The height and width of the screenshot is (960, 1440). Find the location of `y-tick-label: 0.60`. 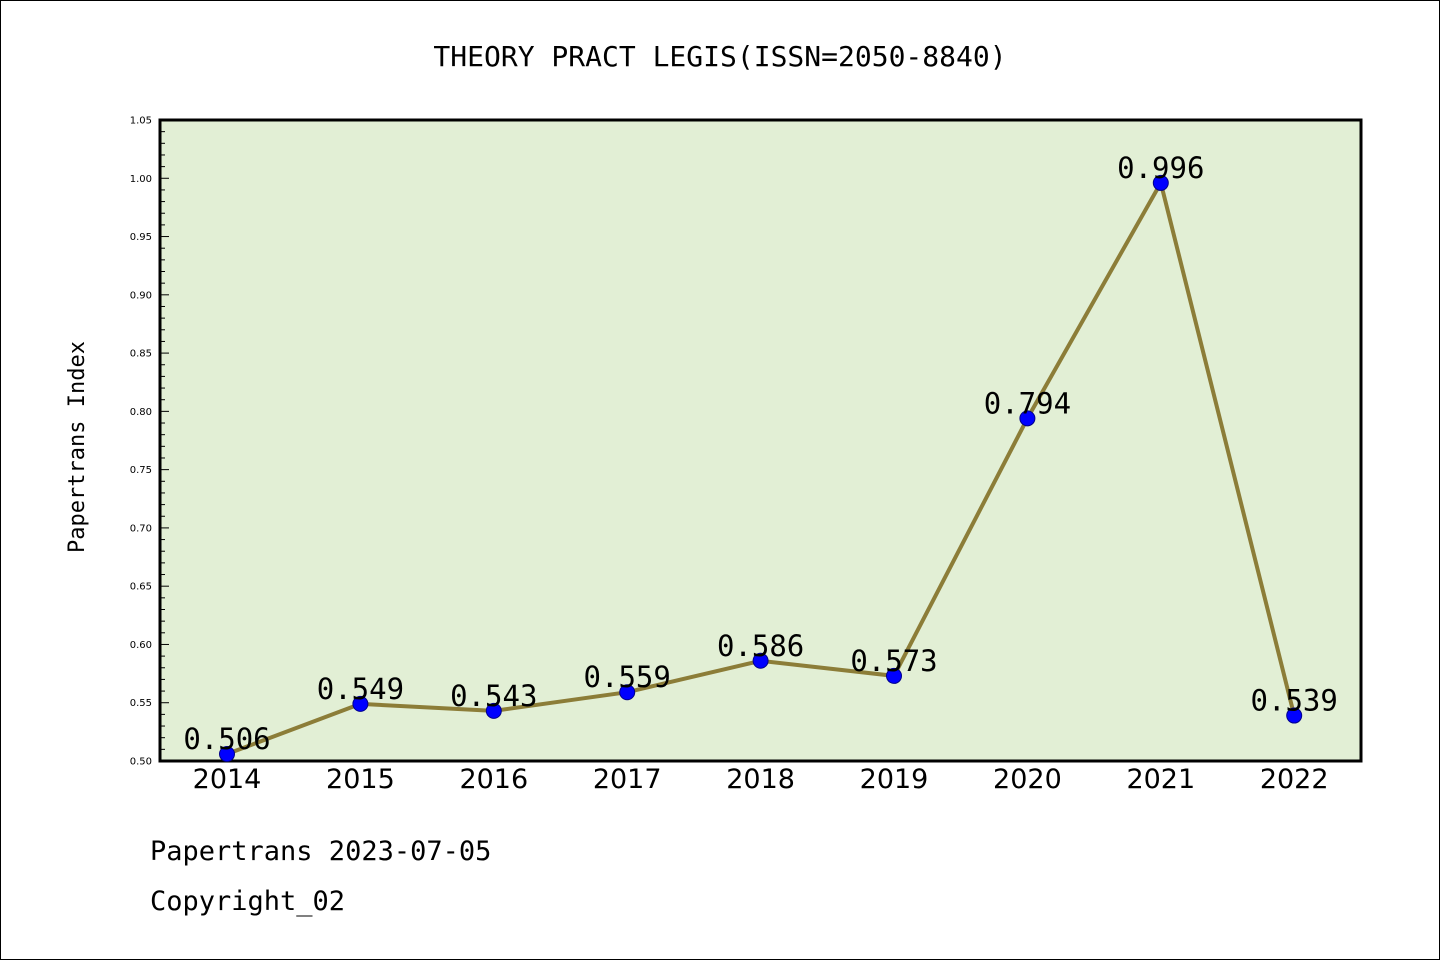

y-tick-label: 0.60 is located at coordinates (141, 645).